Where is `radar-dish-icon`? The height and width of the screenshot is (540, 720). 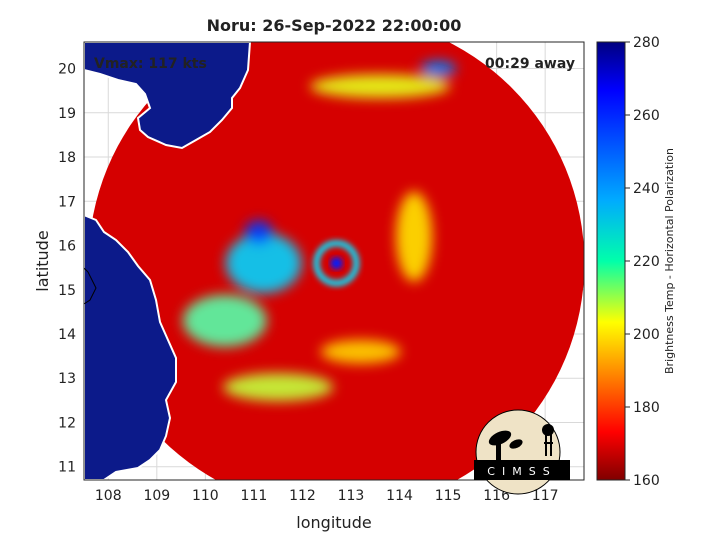
radar-dish-icon is located at coordinates (505, 445).